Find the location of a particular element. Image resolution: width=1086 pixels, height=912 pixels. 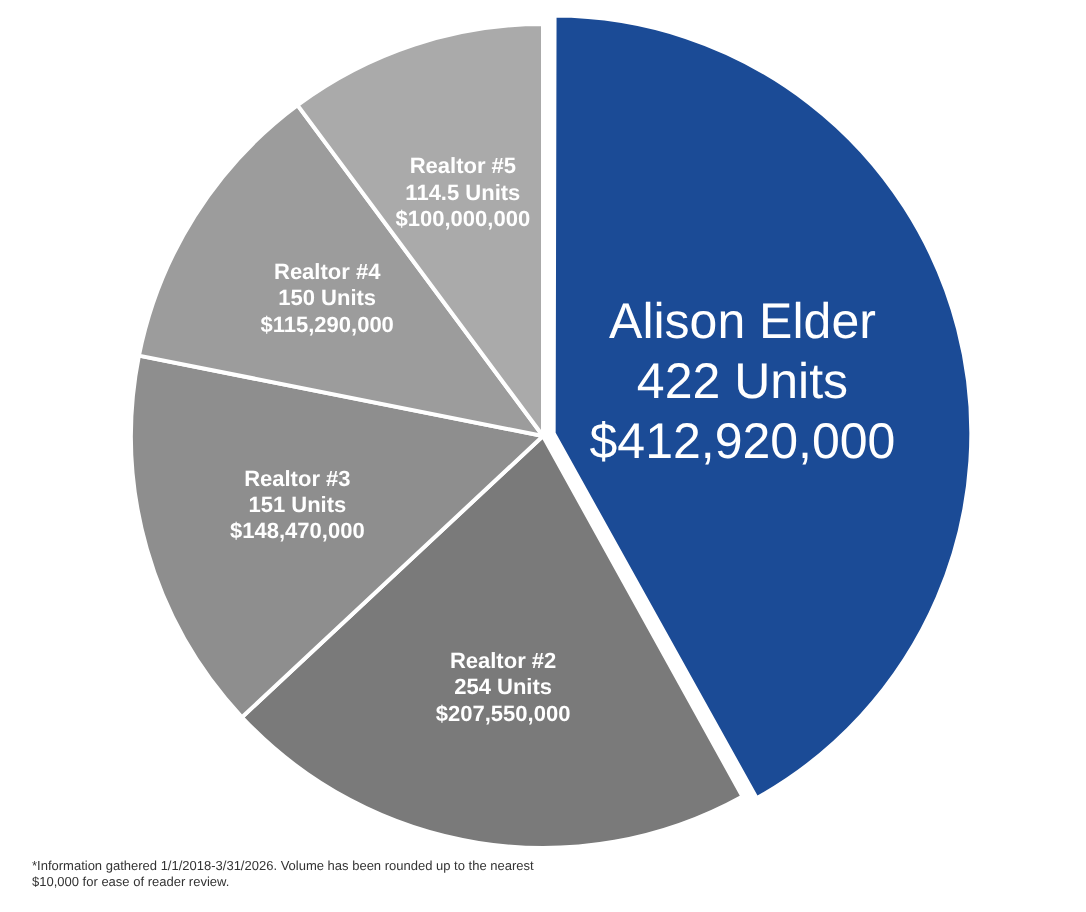

slice-label: Realtor #4 is located at coordinates (328, 273).